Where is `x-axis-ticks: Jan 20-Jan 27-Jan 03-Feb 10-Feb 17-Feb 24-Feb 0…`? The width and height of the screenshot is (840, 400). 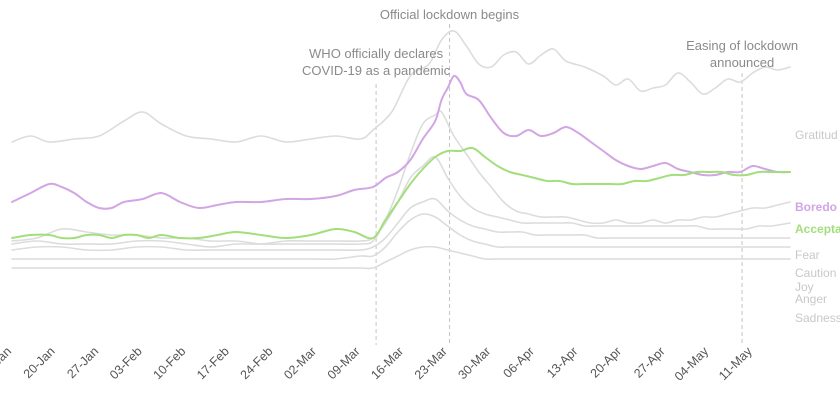
x-axis-ticks: Jan 20-Jan 27-Jan 03-Feb 10-Feb 17-Feb 24-Feb 0… is located at coordinates (377, 364).